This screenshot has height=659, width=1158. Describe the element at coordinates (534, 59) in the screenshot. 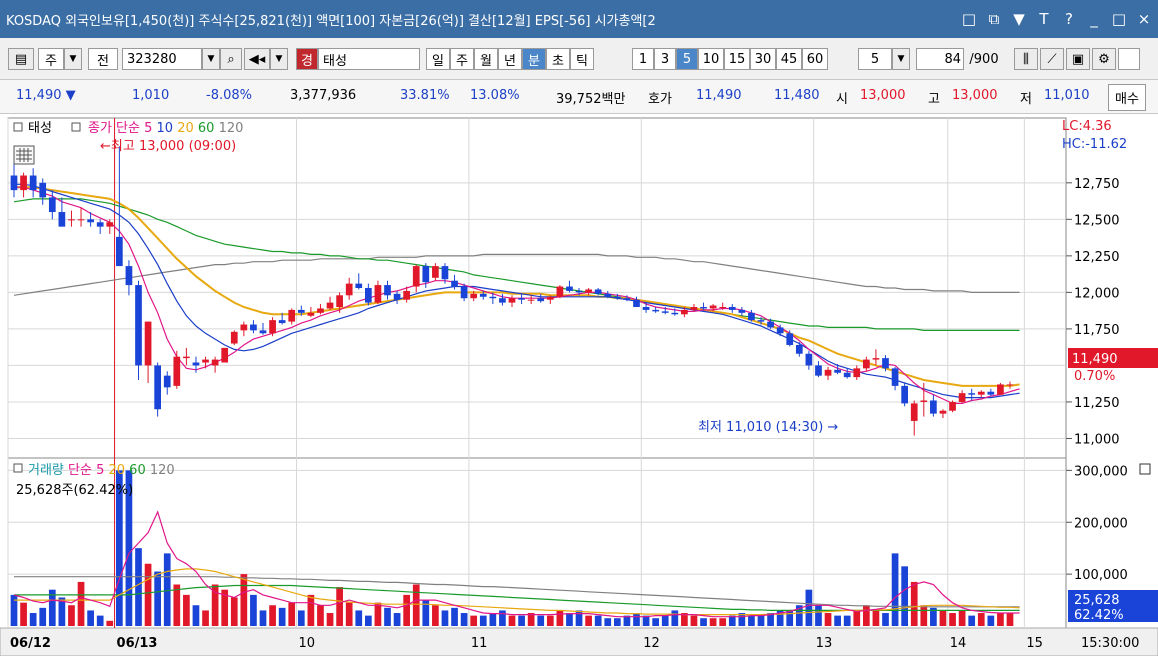

I see `period-button-4: 분` at that location.